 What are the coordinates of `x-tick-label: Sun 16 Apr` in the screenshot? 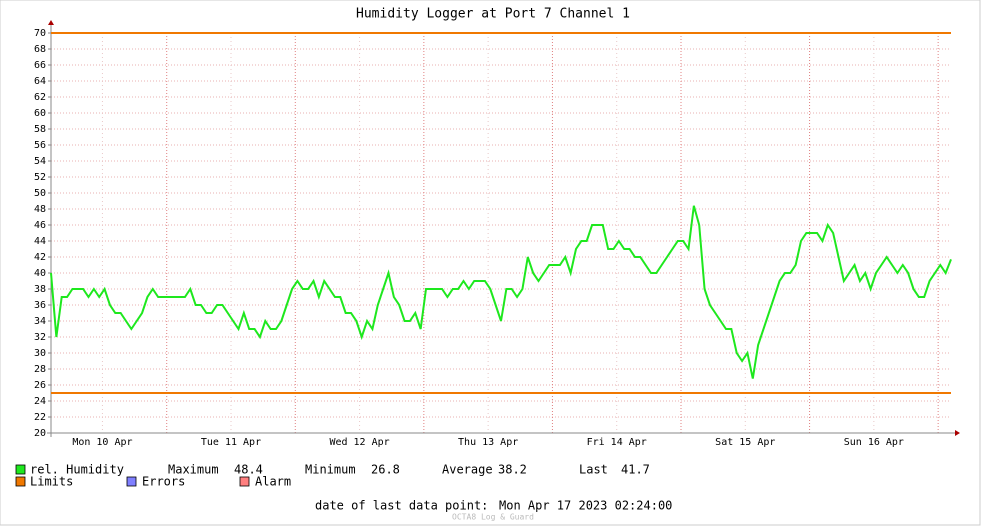 It's located at (874, 442).